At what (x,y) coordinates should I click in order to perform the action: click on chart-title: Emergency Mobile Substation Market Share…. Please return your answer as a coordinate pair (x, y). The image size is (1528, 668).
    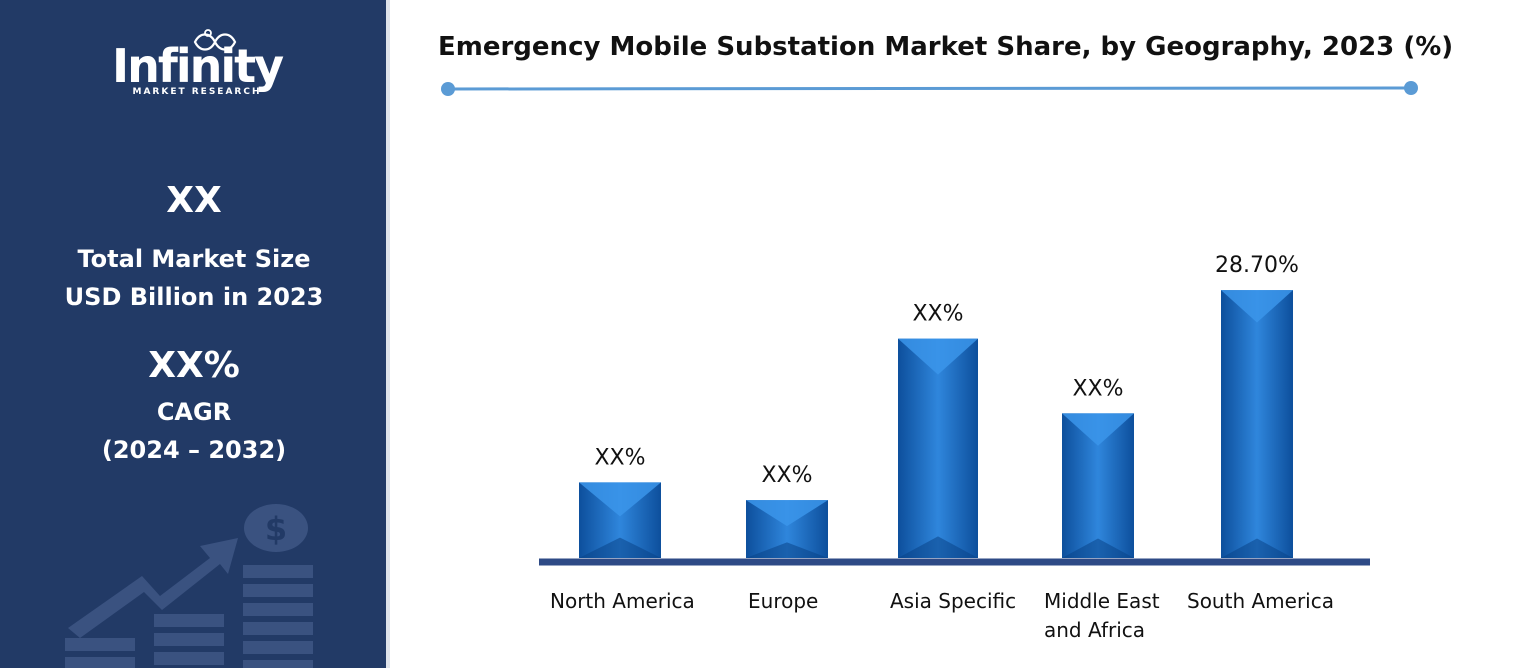
    Looking at the image, I should click on (946, 47).